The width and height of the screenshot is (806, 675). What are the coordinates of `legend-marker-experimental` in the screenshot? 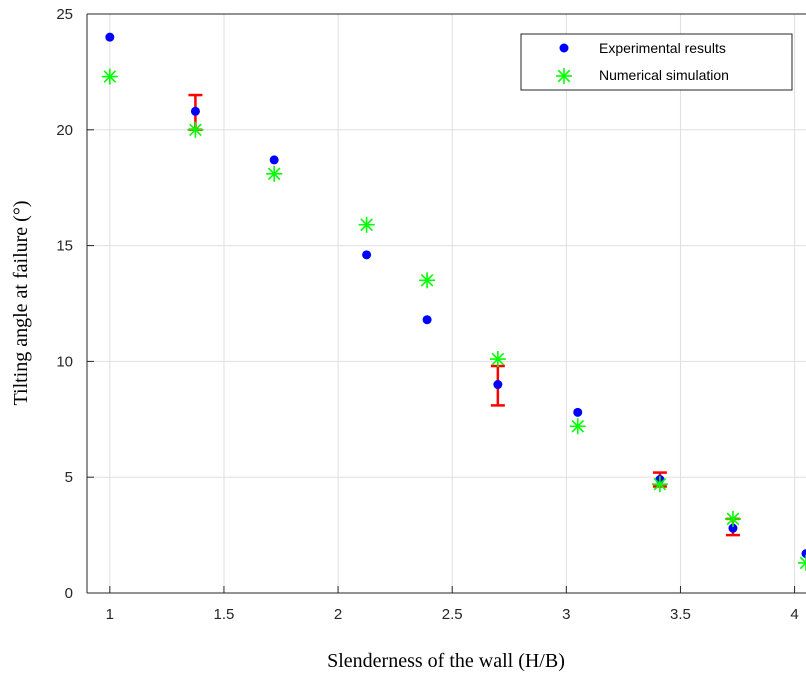 It's located at (564, 48).